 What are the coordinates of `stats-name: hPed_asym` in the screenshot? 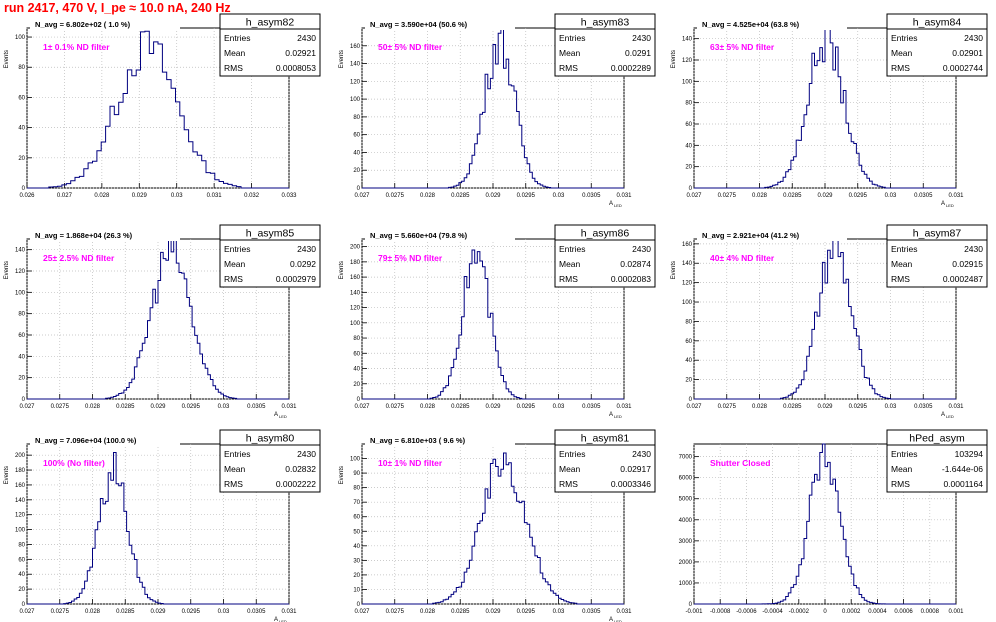 It's located at (937, 439).